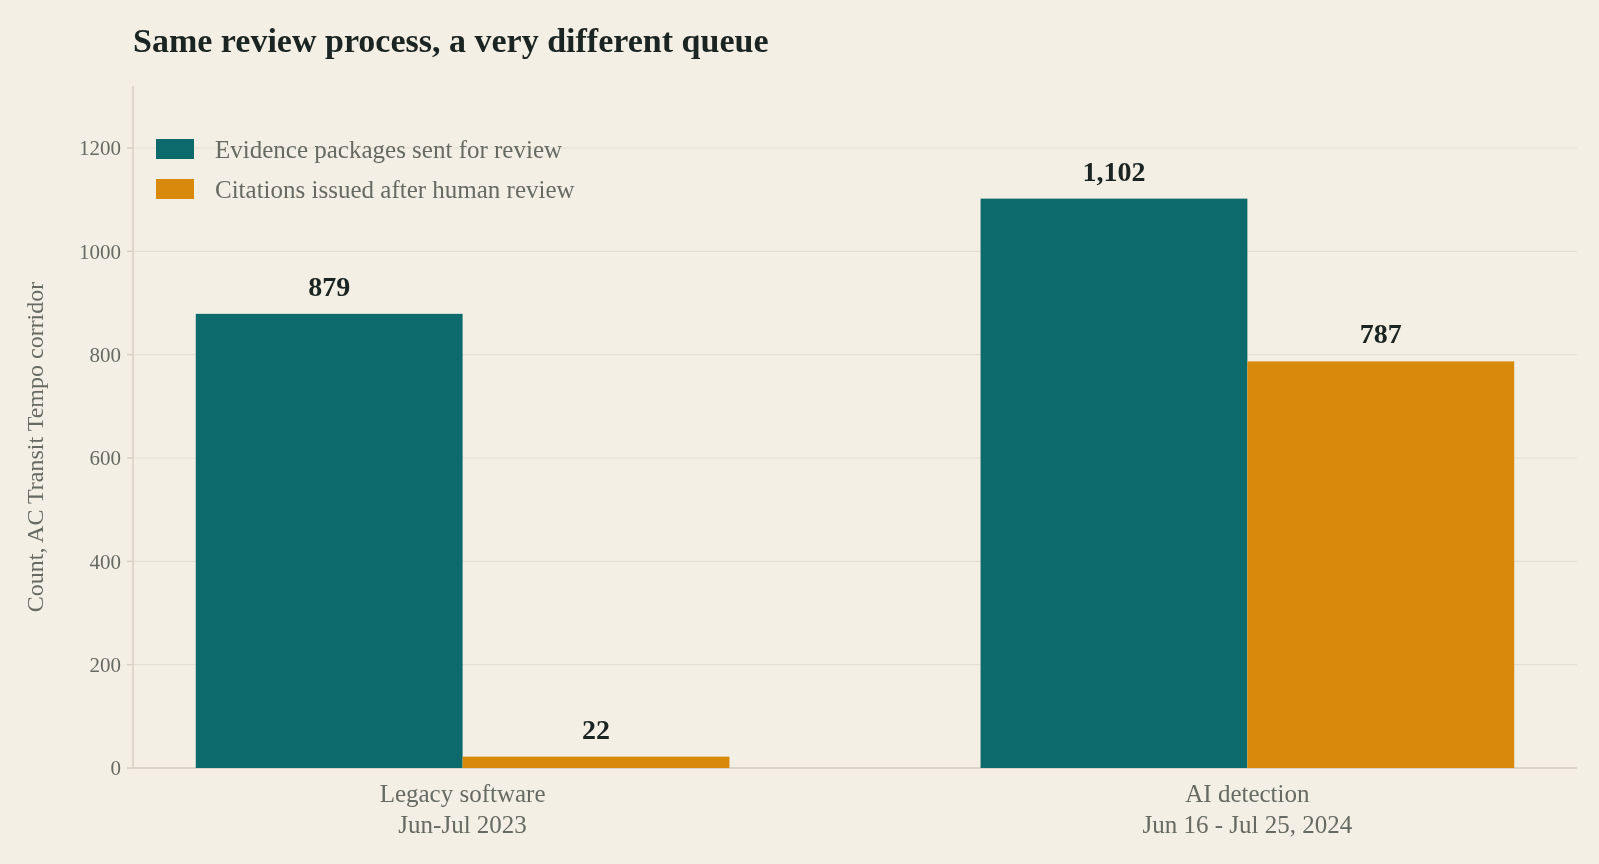 The image size is (1599, 864). What do you see at coordinates (105, 458) in the screenshot?
I see `y-tick-label: 600` at bounding box center [105, 458].